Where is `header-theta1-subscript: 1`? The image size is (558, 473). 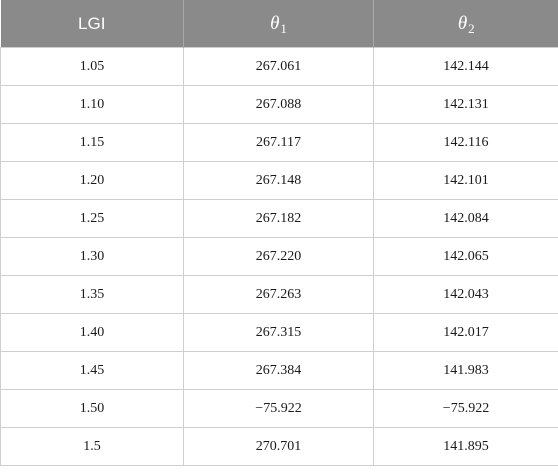 header-theta1-subscript: 1 is located at coordinates (283, 28).